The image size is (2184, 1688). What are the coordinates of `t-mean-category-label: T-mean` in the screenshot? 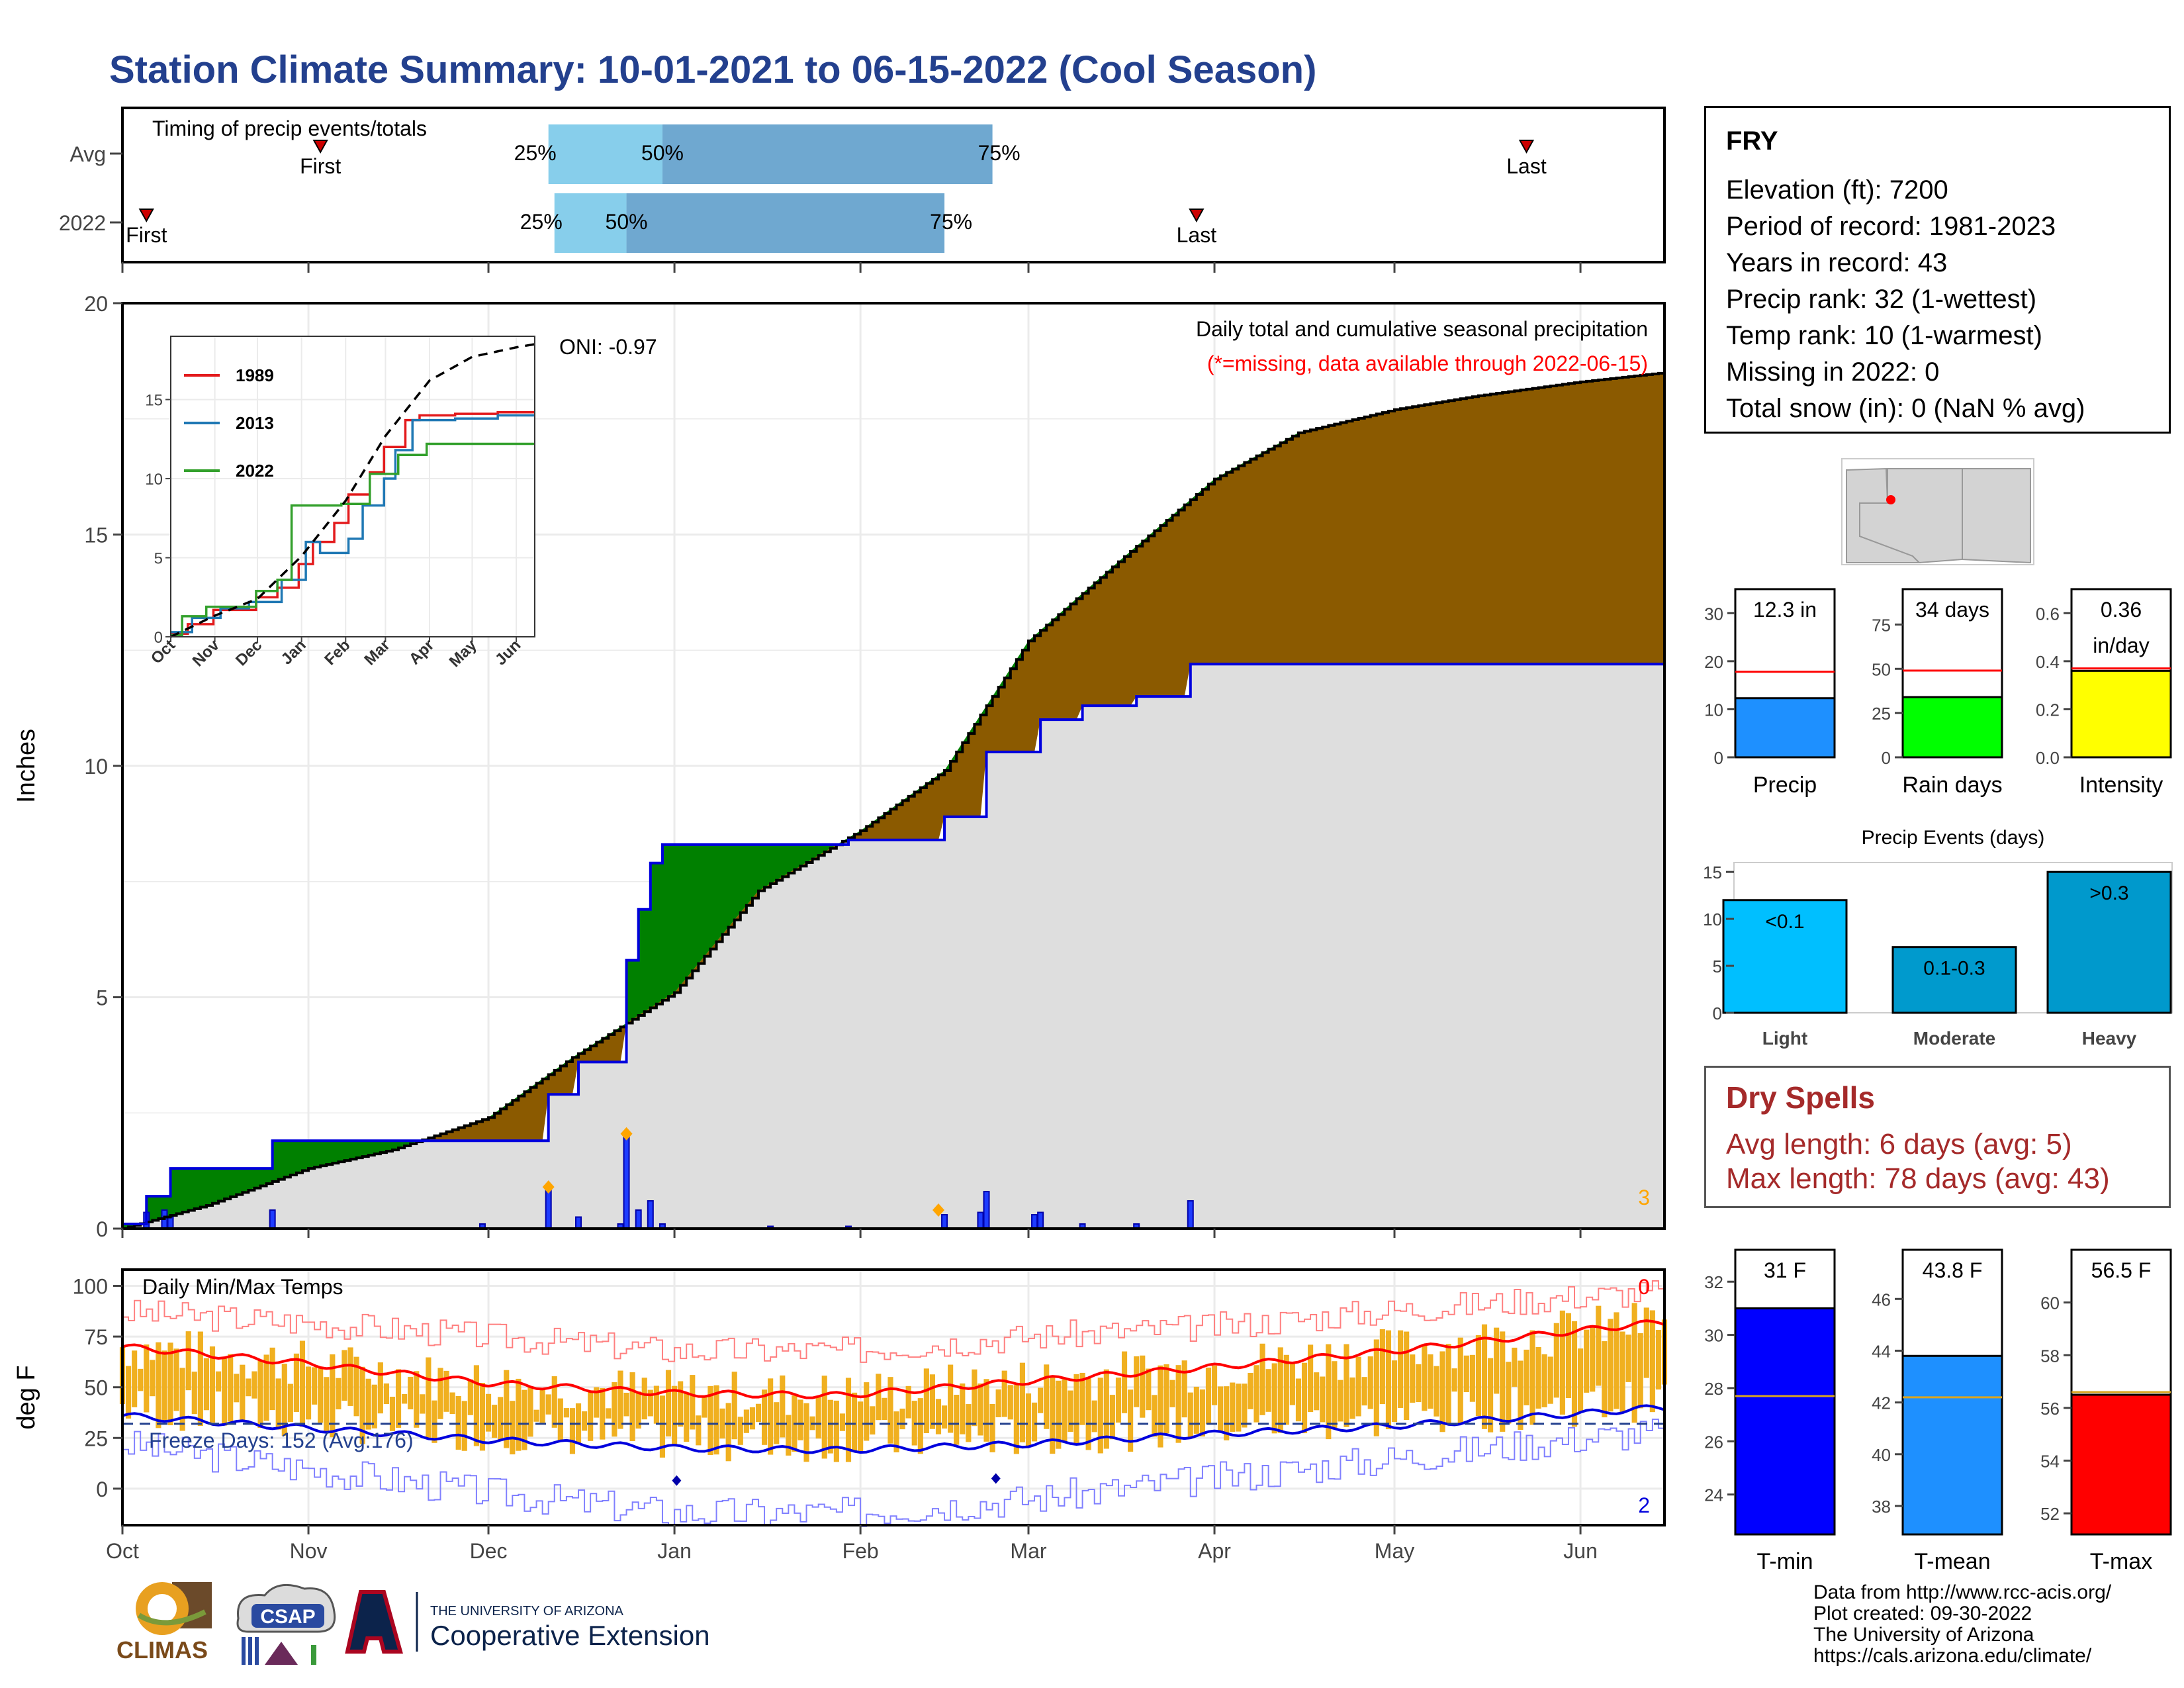 It's located at (1952, 1561).